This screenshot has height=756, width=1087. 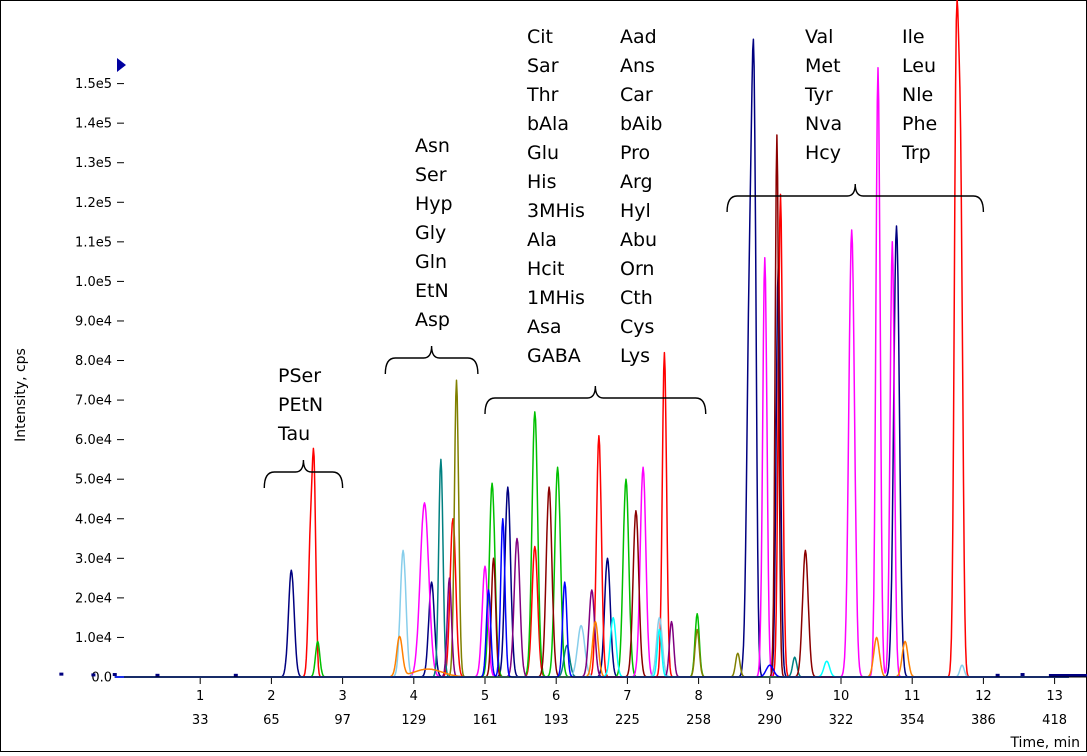 I want to click on y-axis-title: Intensity, cps, so click(x=21, y=395).